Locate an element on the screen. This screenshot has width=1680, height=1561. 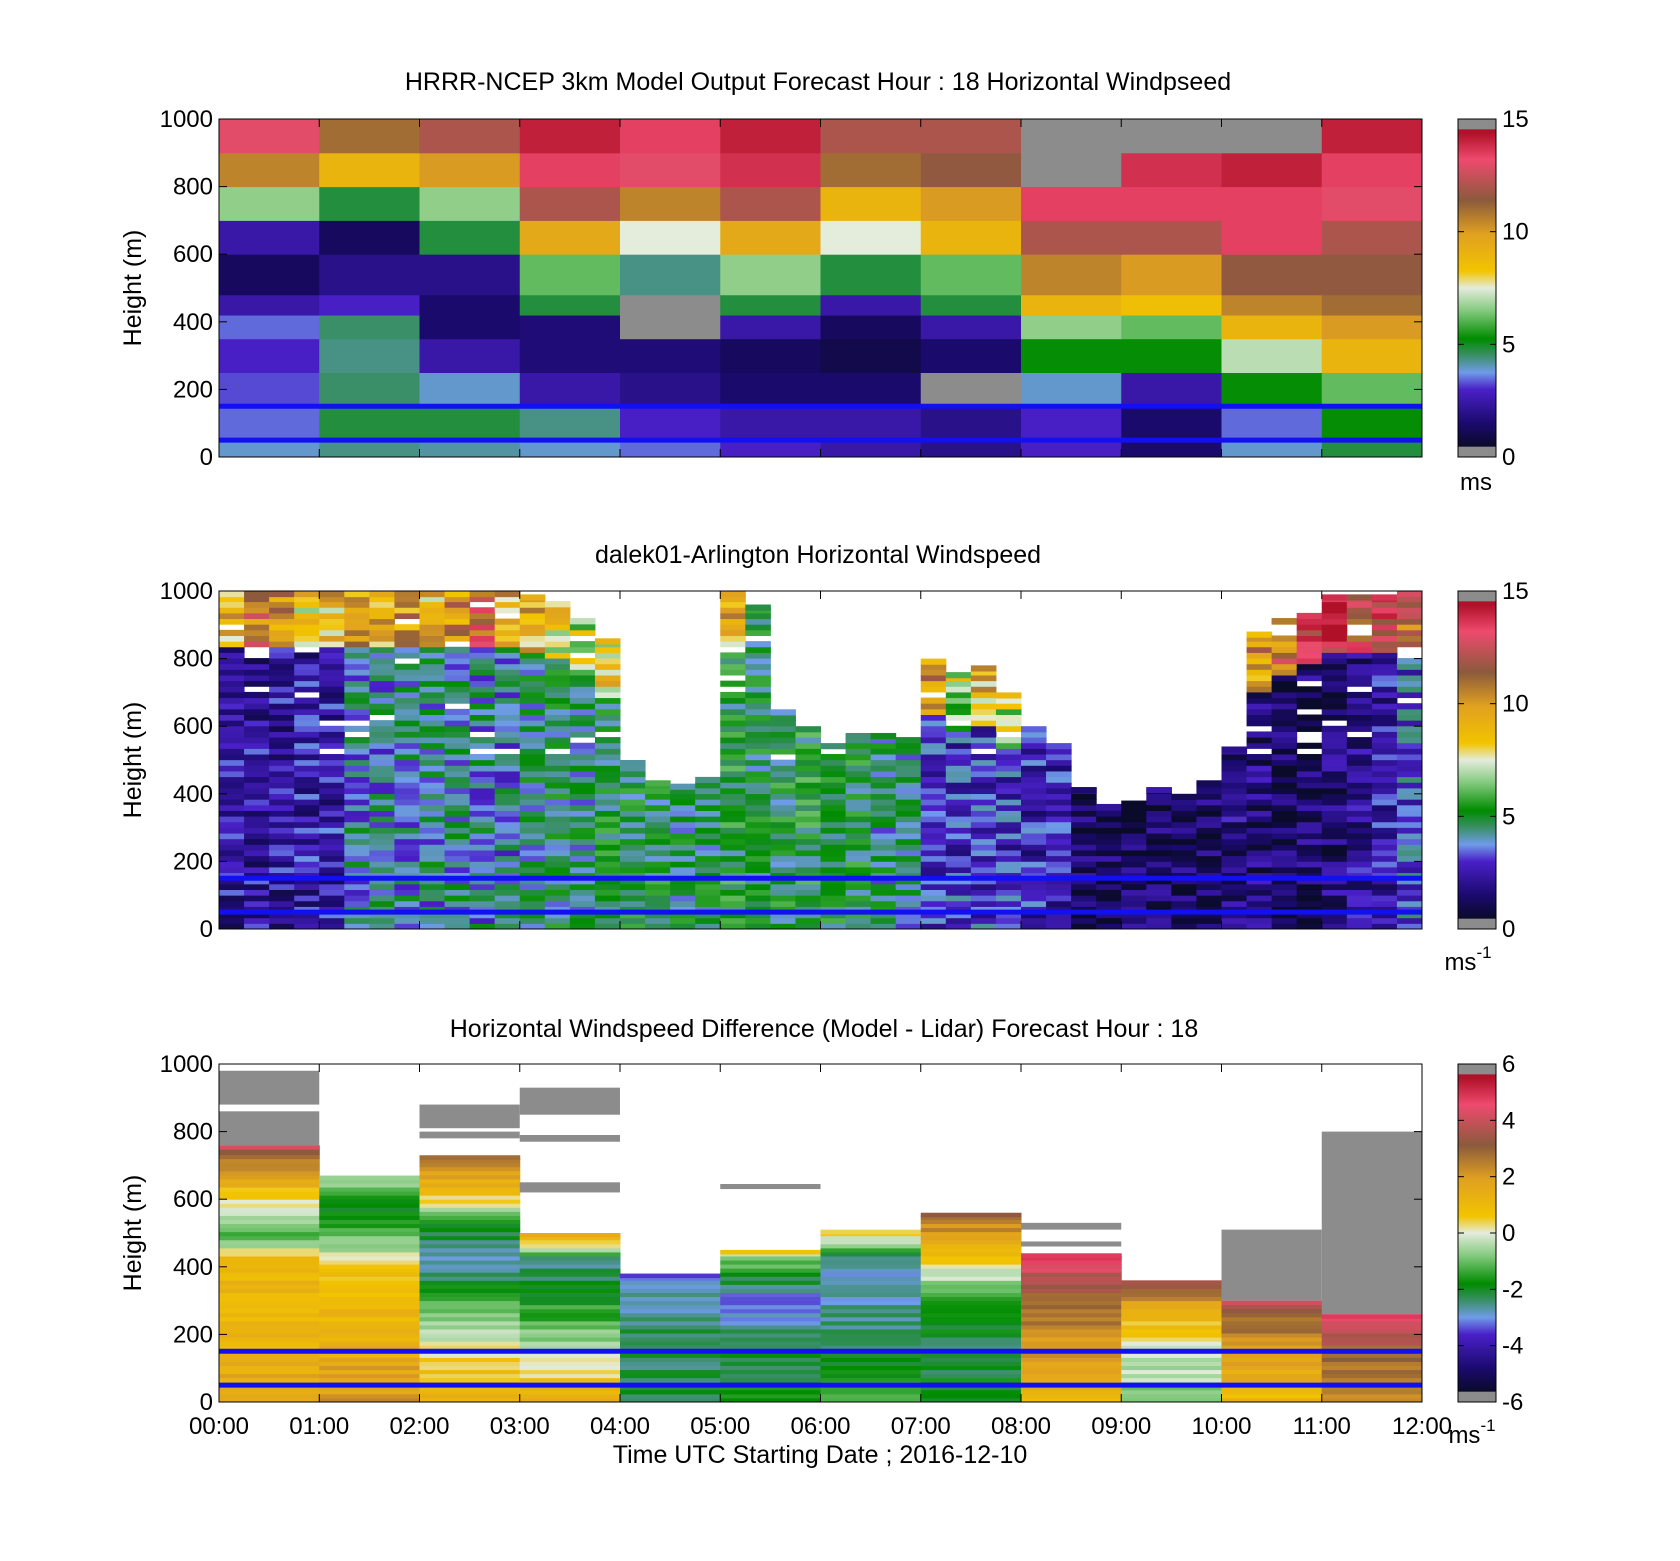
y-tick-label: 400 is located at coordinates (193, 1267).